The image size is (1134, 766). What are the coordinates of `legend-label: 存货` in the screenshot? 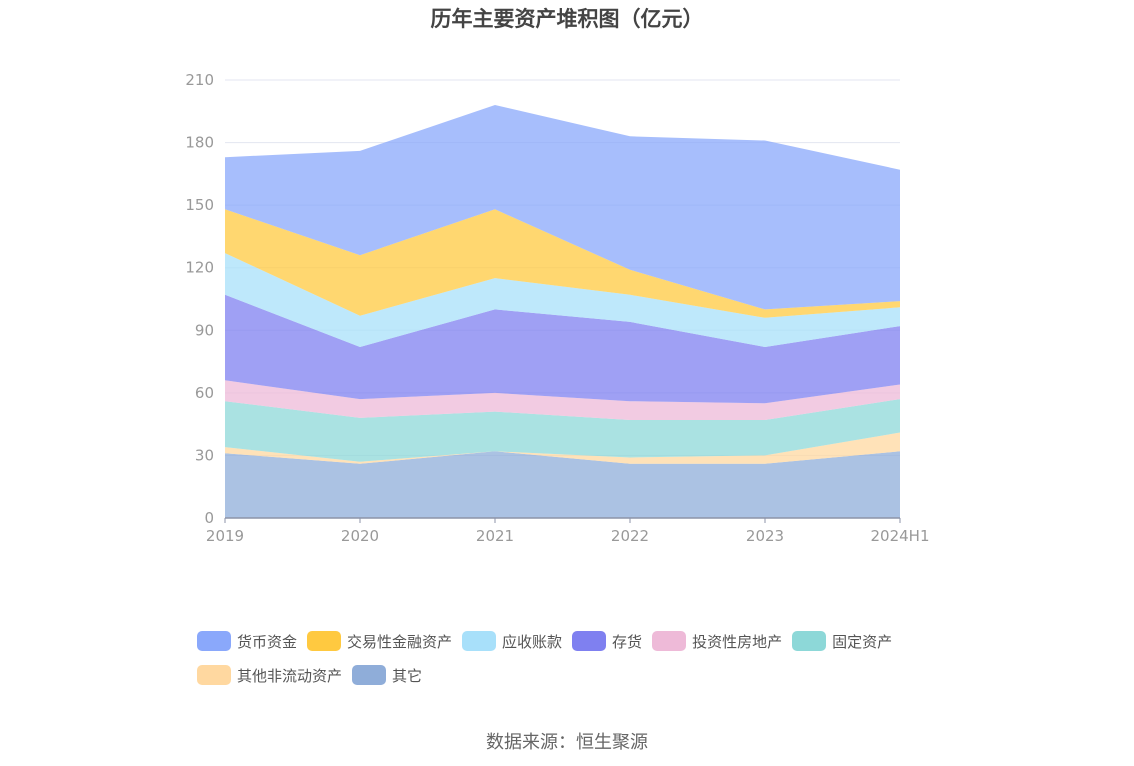 It's located at (627, 641).